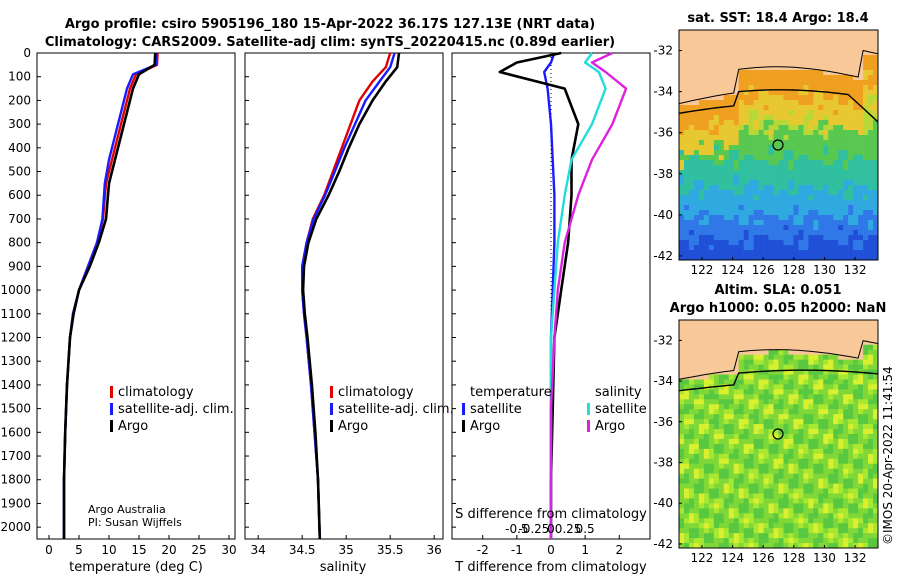  I want to click on depth-tick-label: 700, so click(19, 219).